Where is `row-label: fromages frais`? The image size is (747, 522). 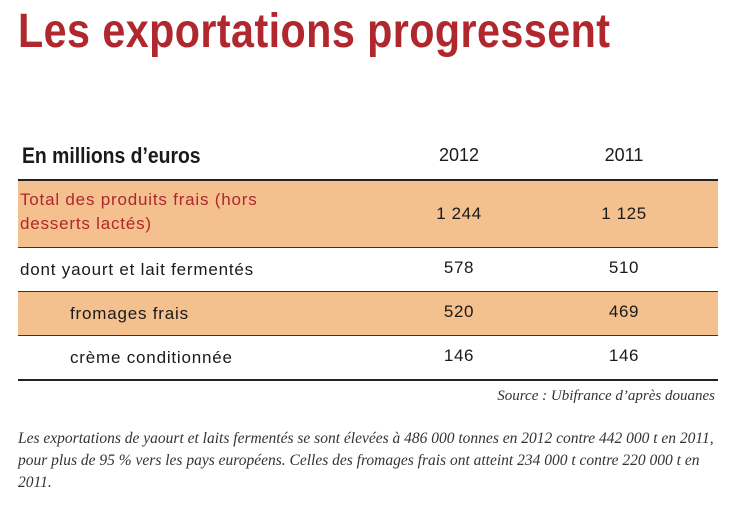 row-label: fromages frais is located at coordinates (129, 313).